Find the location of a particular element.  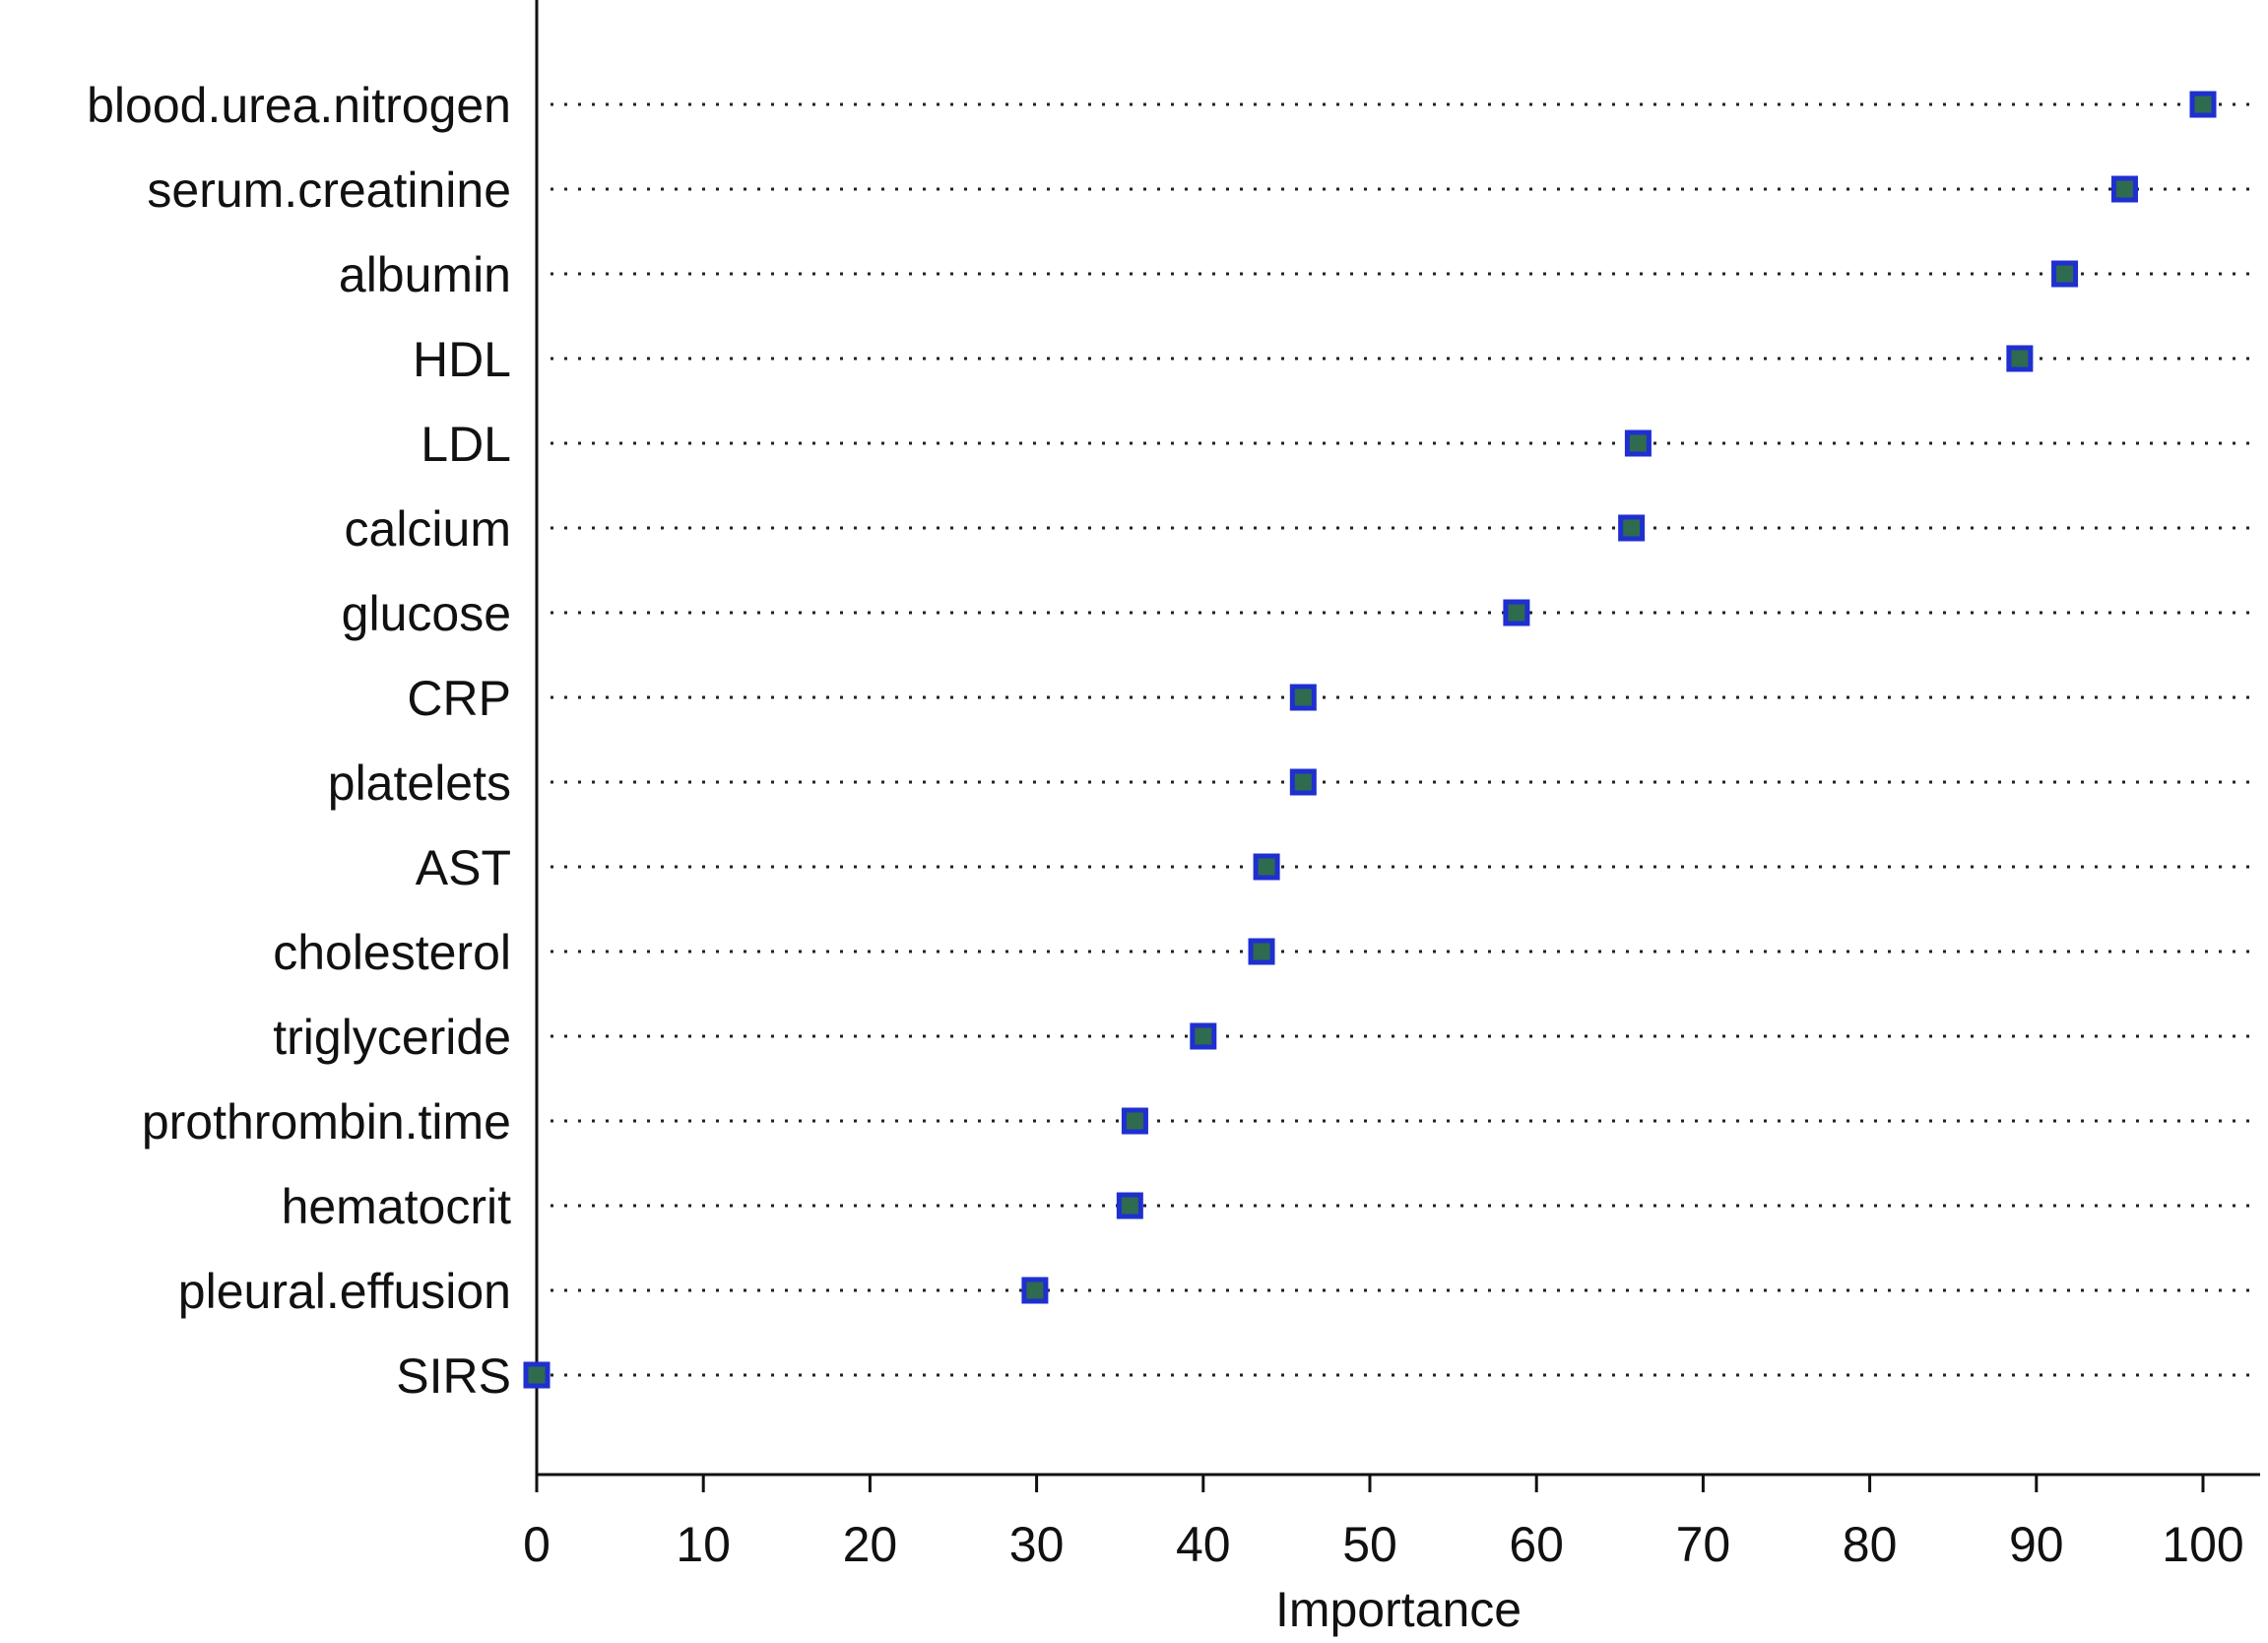

category-label: triglyceride is located at coordinates (392, 1037).